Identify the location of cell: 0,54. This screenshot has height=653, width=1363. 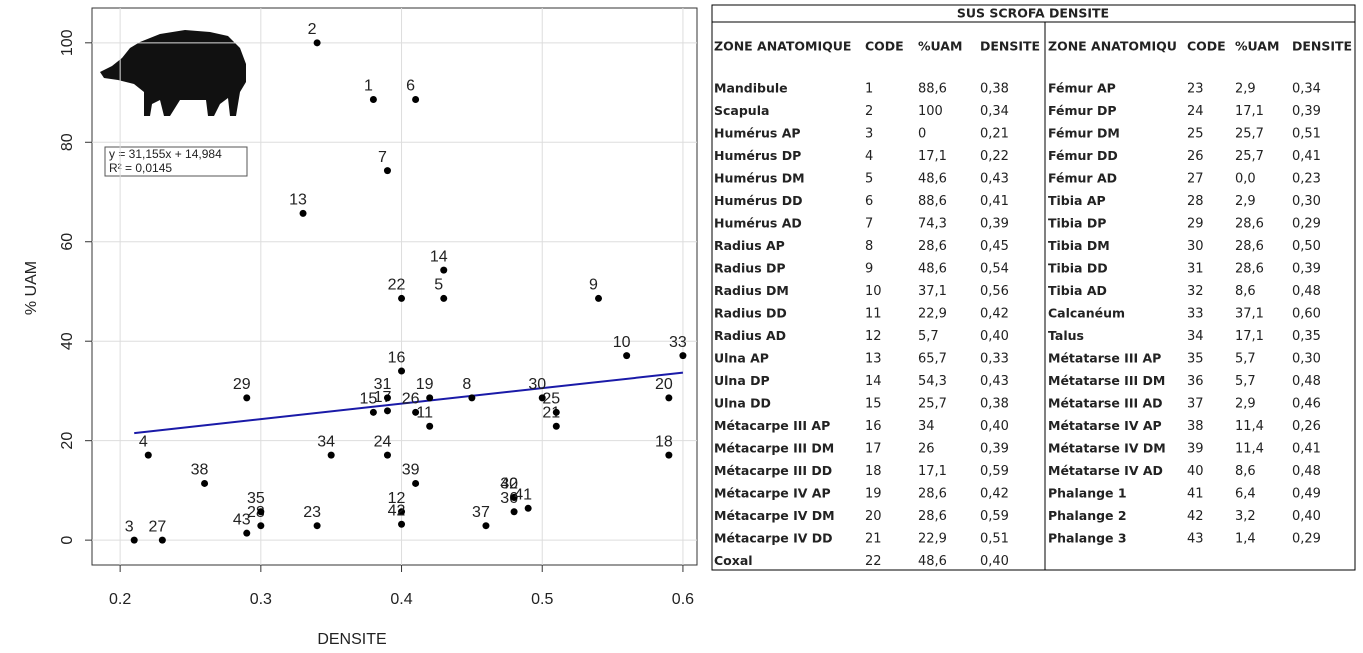
(994, 269).